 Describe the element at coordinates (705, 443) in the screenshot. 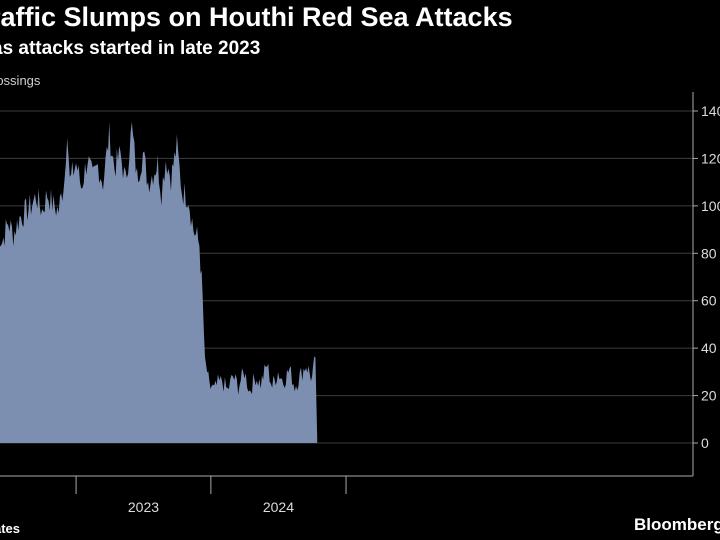

I see `y-tick-label: 0` at that location.